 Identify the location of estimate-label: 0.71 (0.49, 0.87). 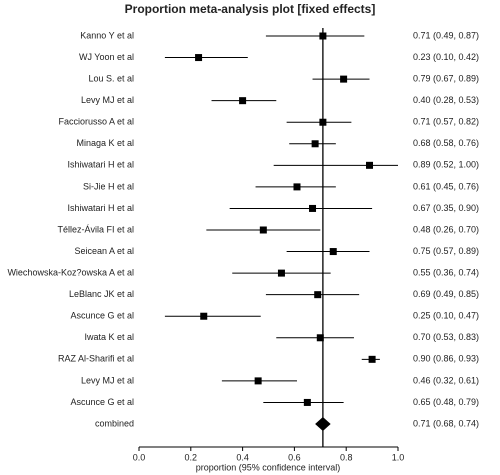
(446, 35).